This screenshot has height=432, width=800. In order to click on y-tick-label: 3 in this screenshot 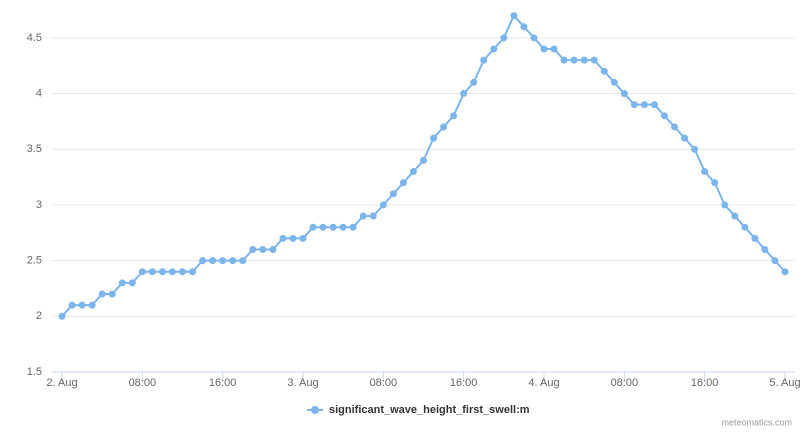, I will do `click(39, 205)`.